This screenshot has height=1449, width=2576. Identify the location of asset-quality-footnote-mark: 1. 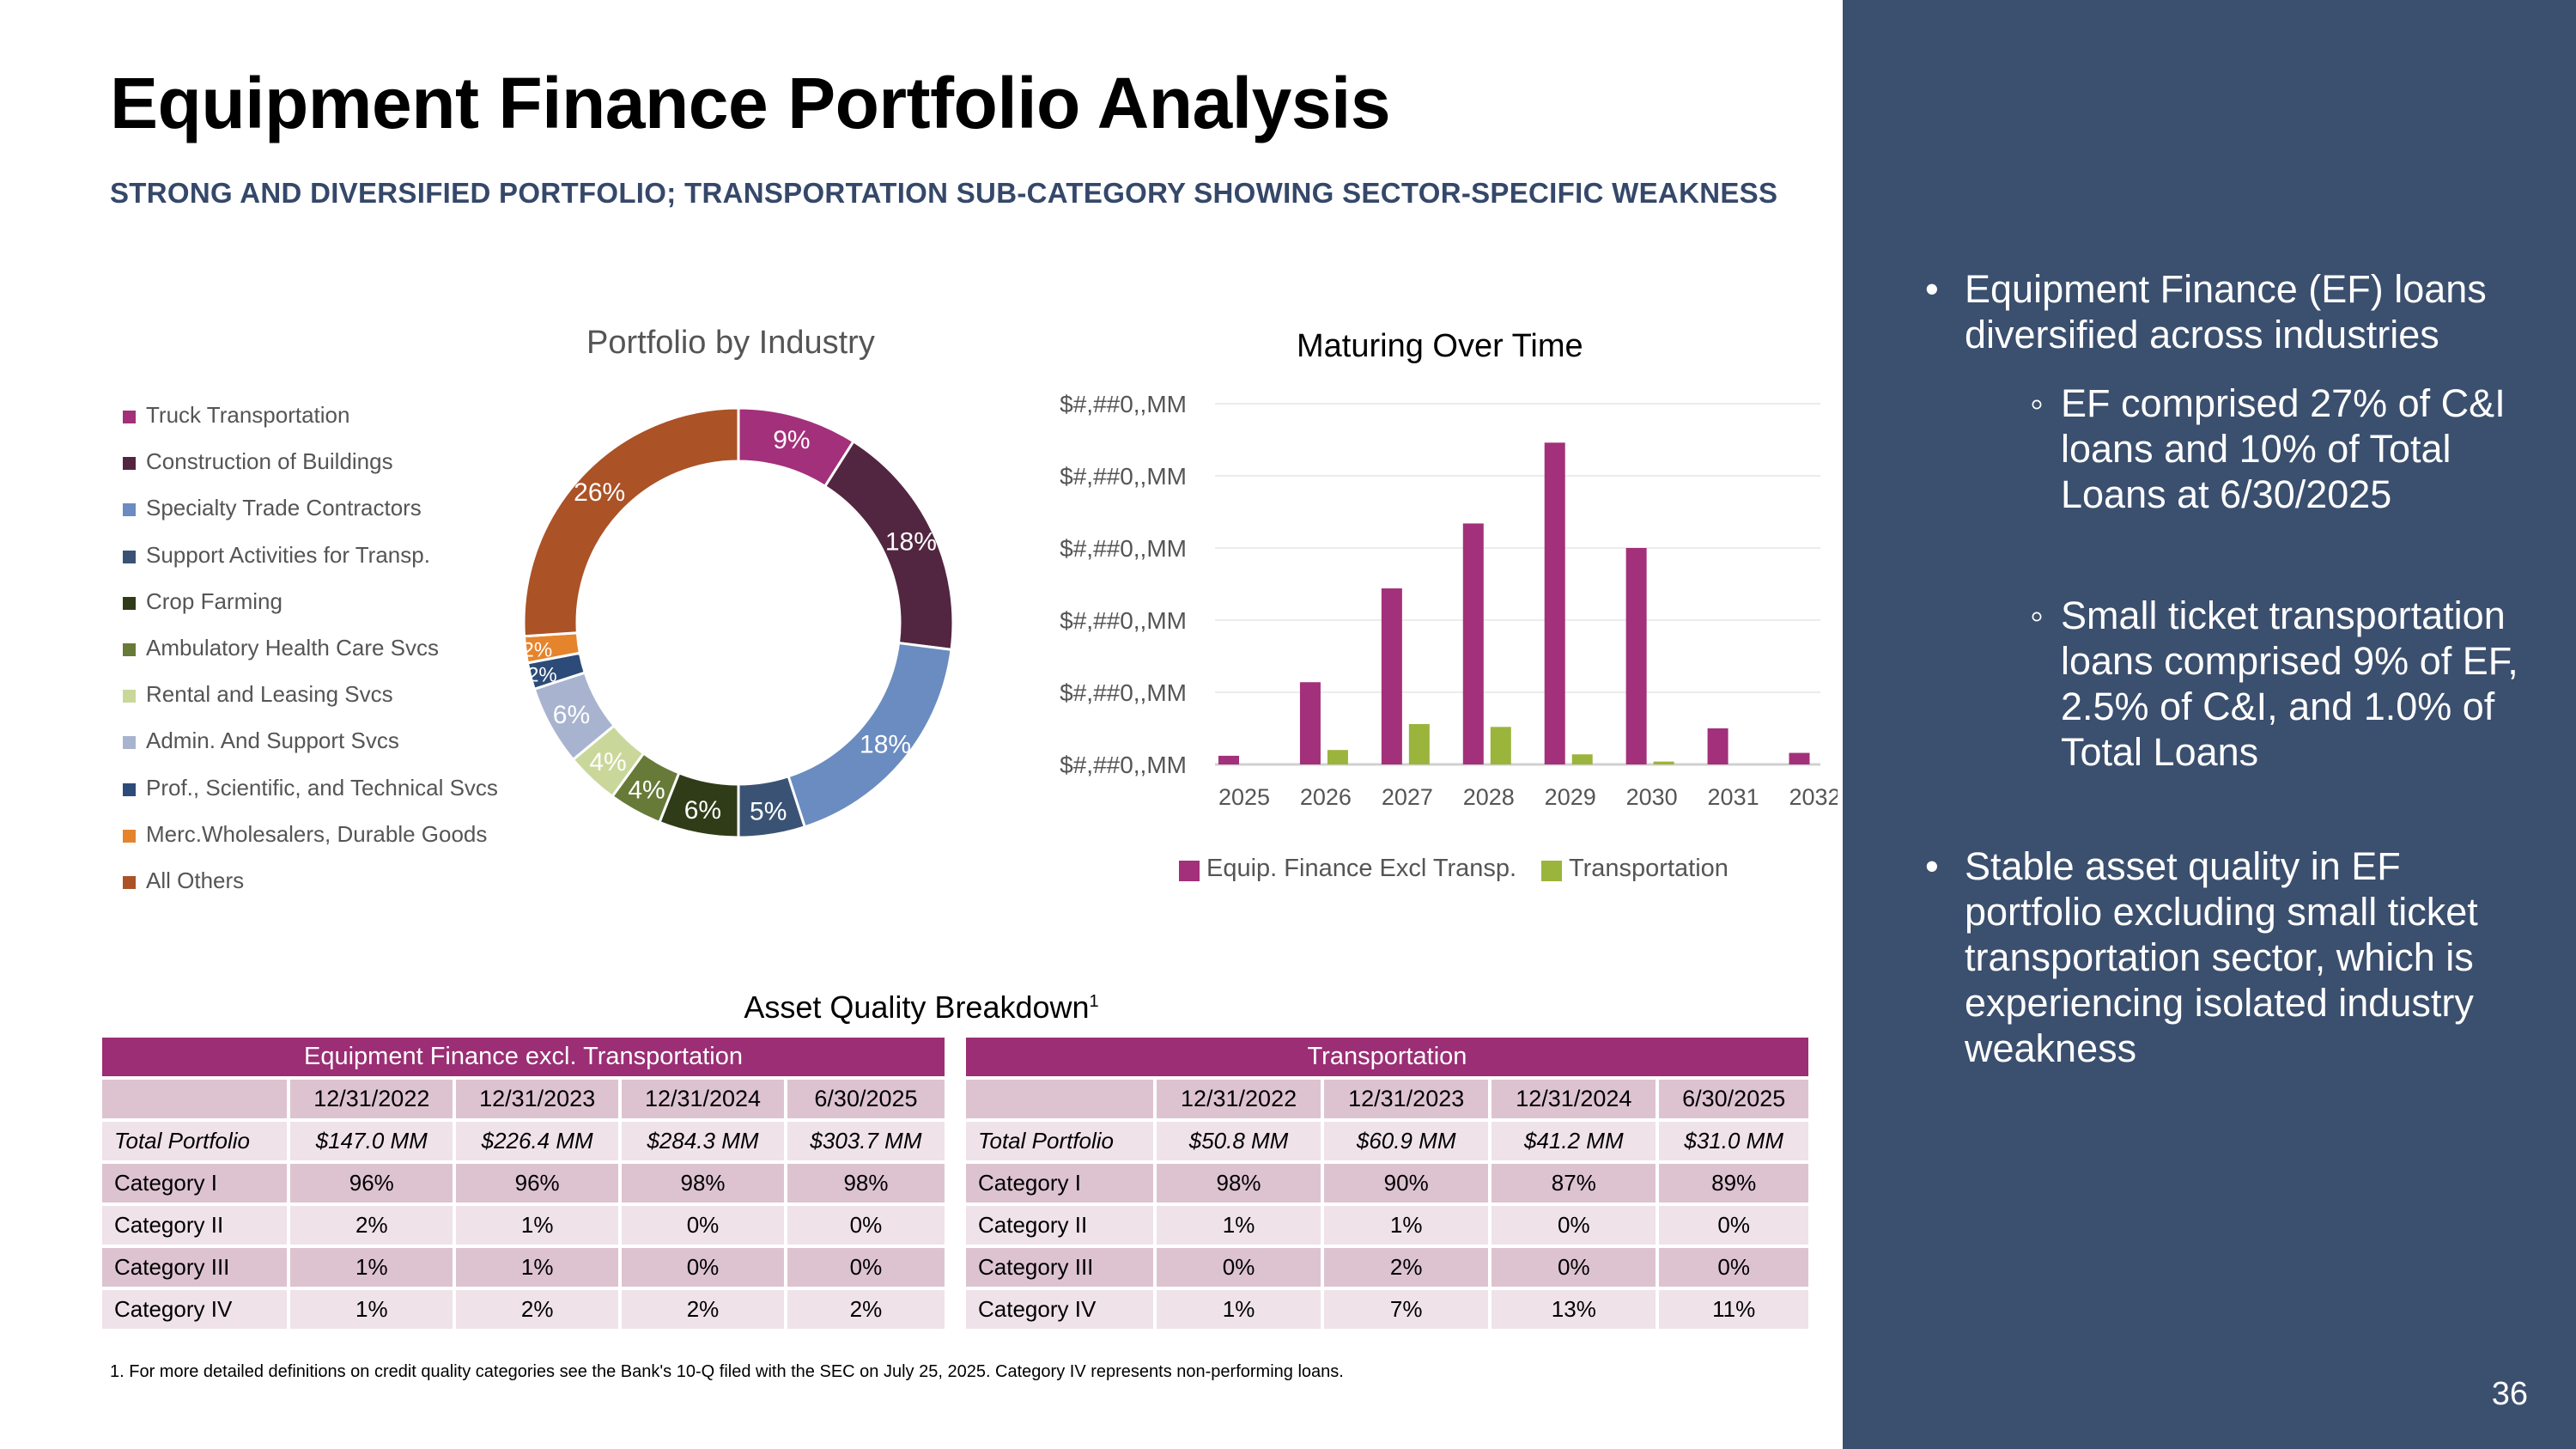
(1094, 1001).